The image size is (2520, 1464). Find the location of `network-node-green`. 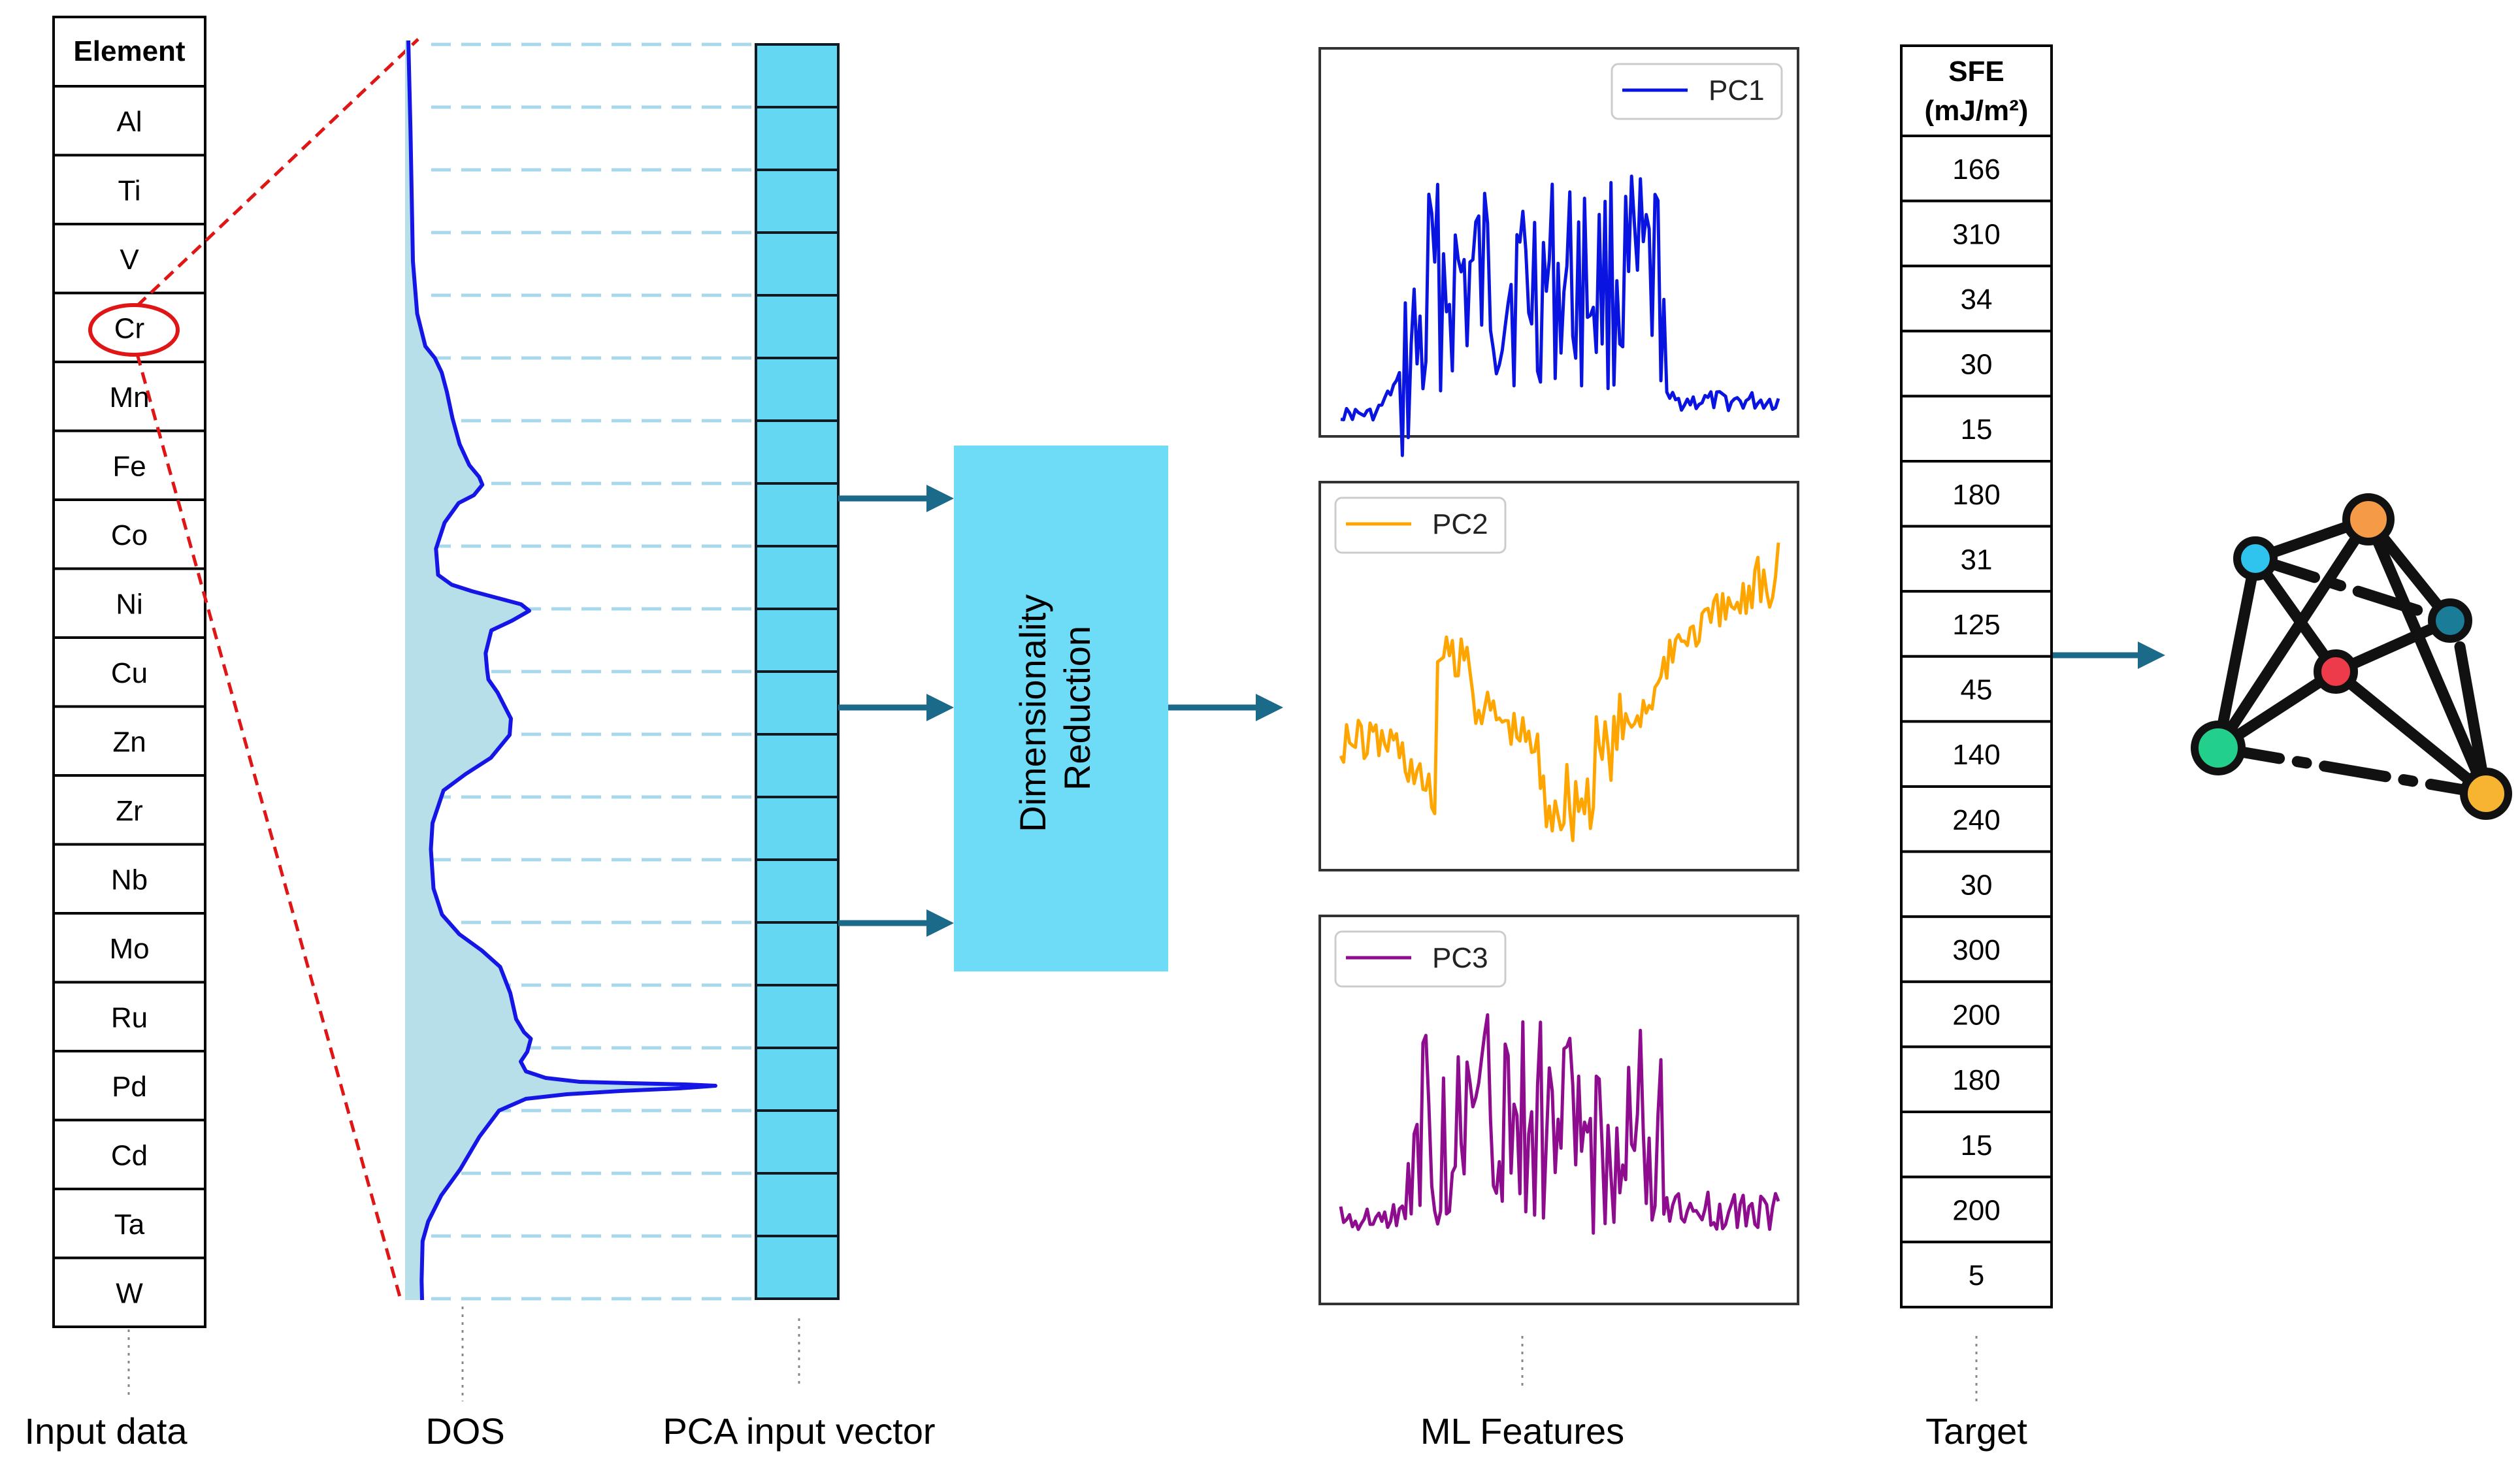

network-node-green is located at coordinates (2218, 748).